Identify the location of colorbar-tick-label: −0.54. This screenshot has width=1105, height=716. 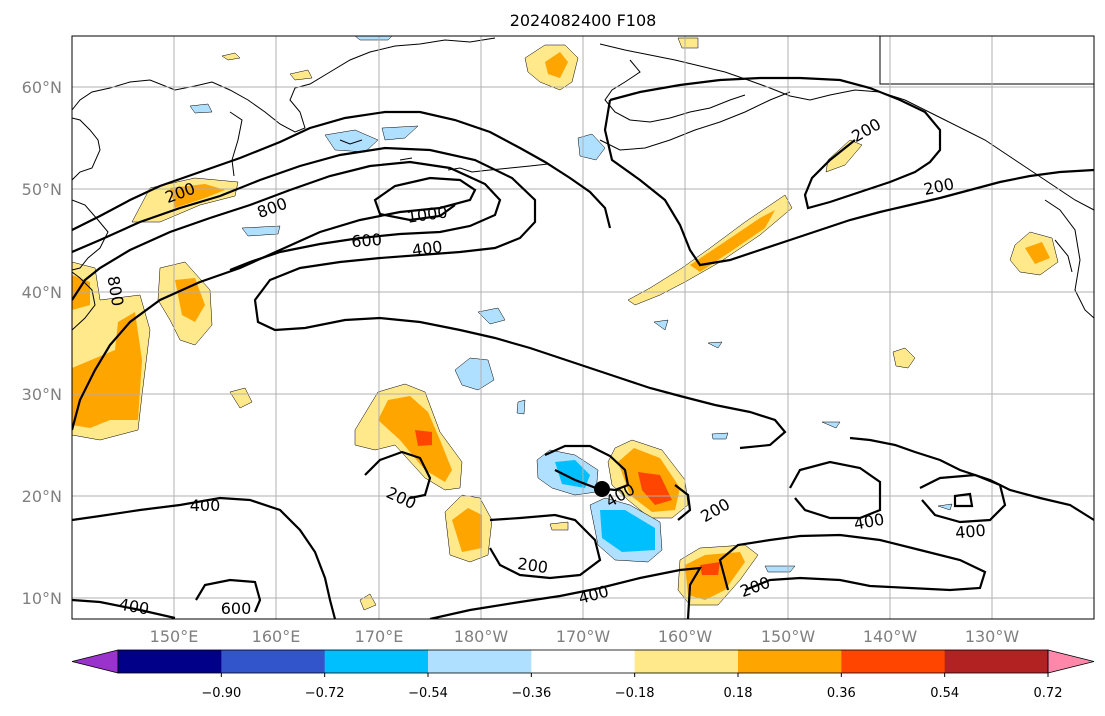
(428, 693).